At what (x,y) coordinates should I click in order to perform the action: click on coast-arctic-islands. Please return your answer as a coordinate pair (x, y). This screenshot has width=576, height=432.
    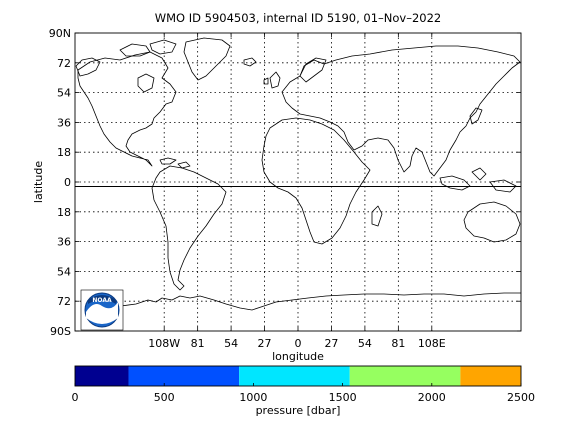
    Looking at the image, I should click on (148, 48).